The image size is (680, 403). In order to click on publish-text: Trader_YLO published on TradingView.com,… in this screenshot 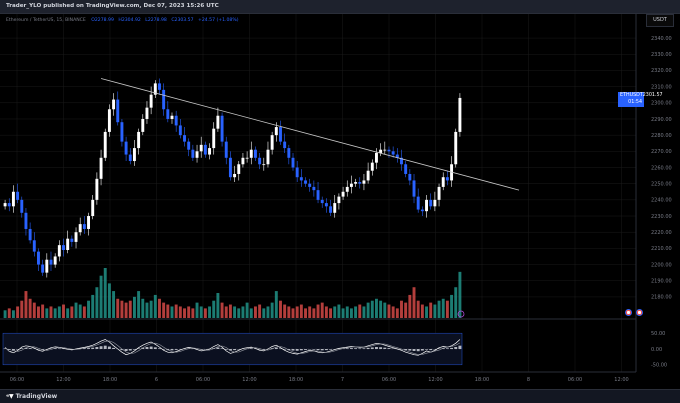, I will do `click(109, 6)`.